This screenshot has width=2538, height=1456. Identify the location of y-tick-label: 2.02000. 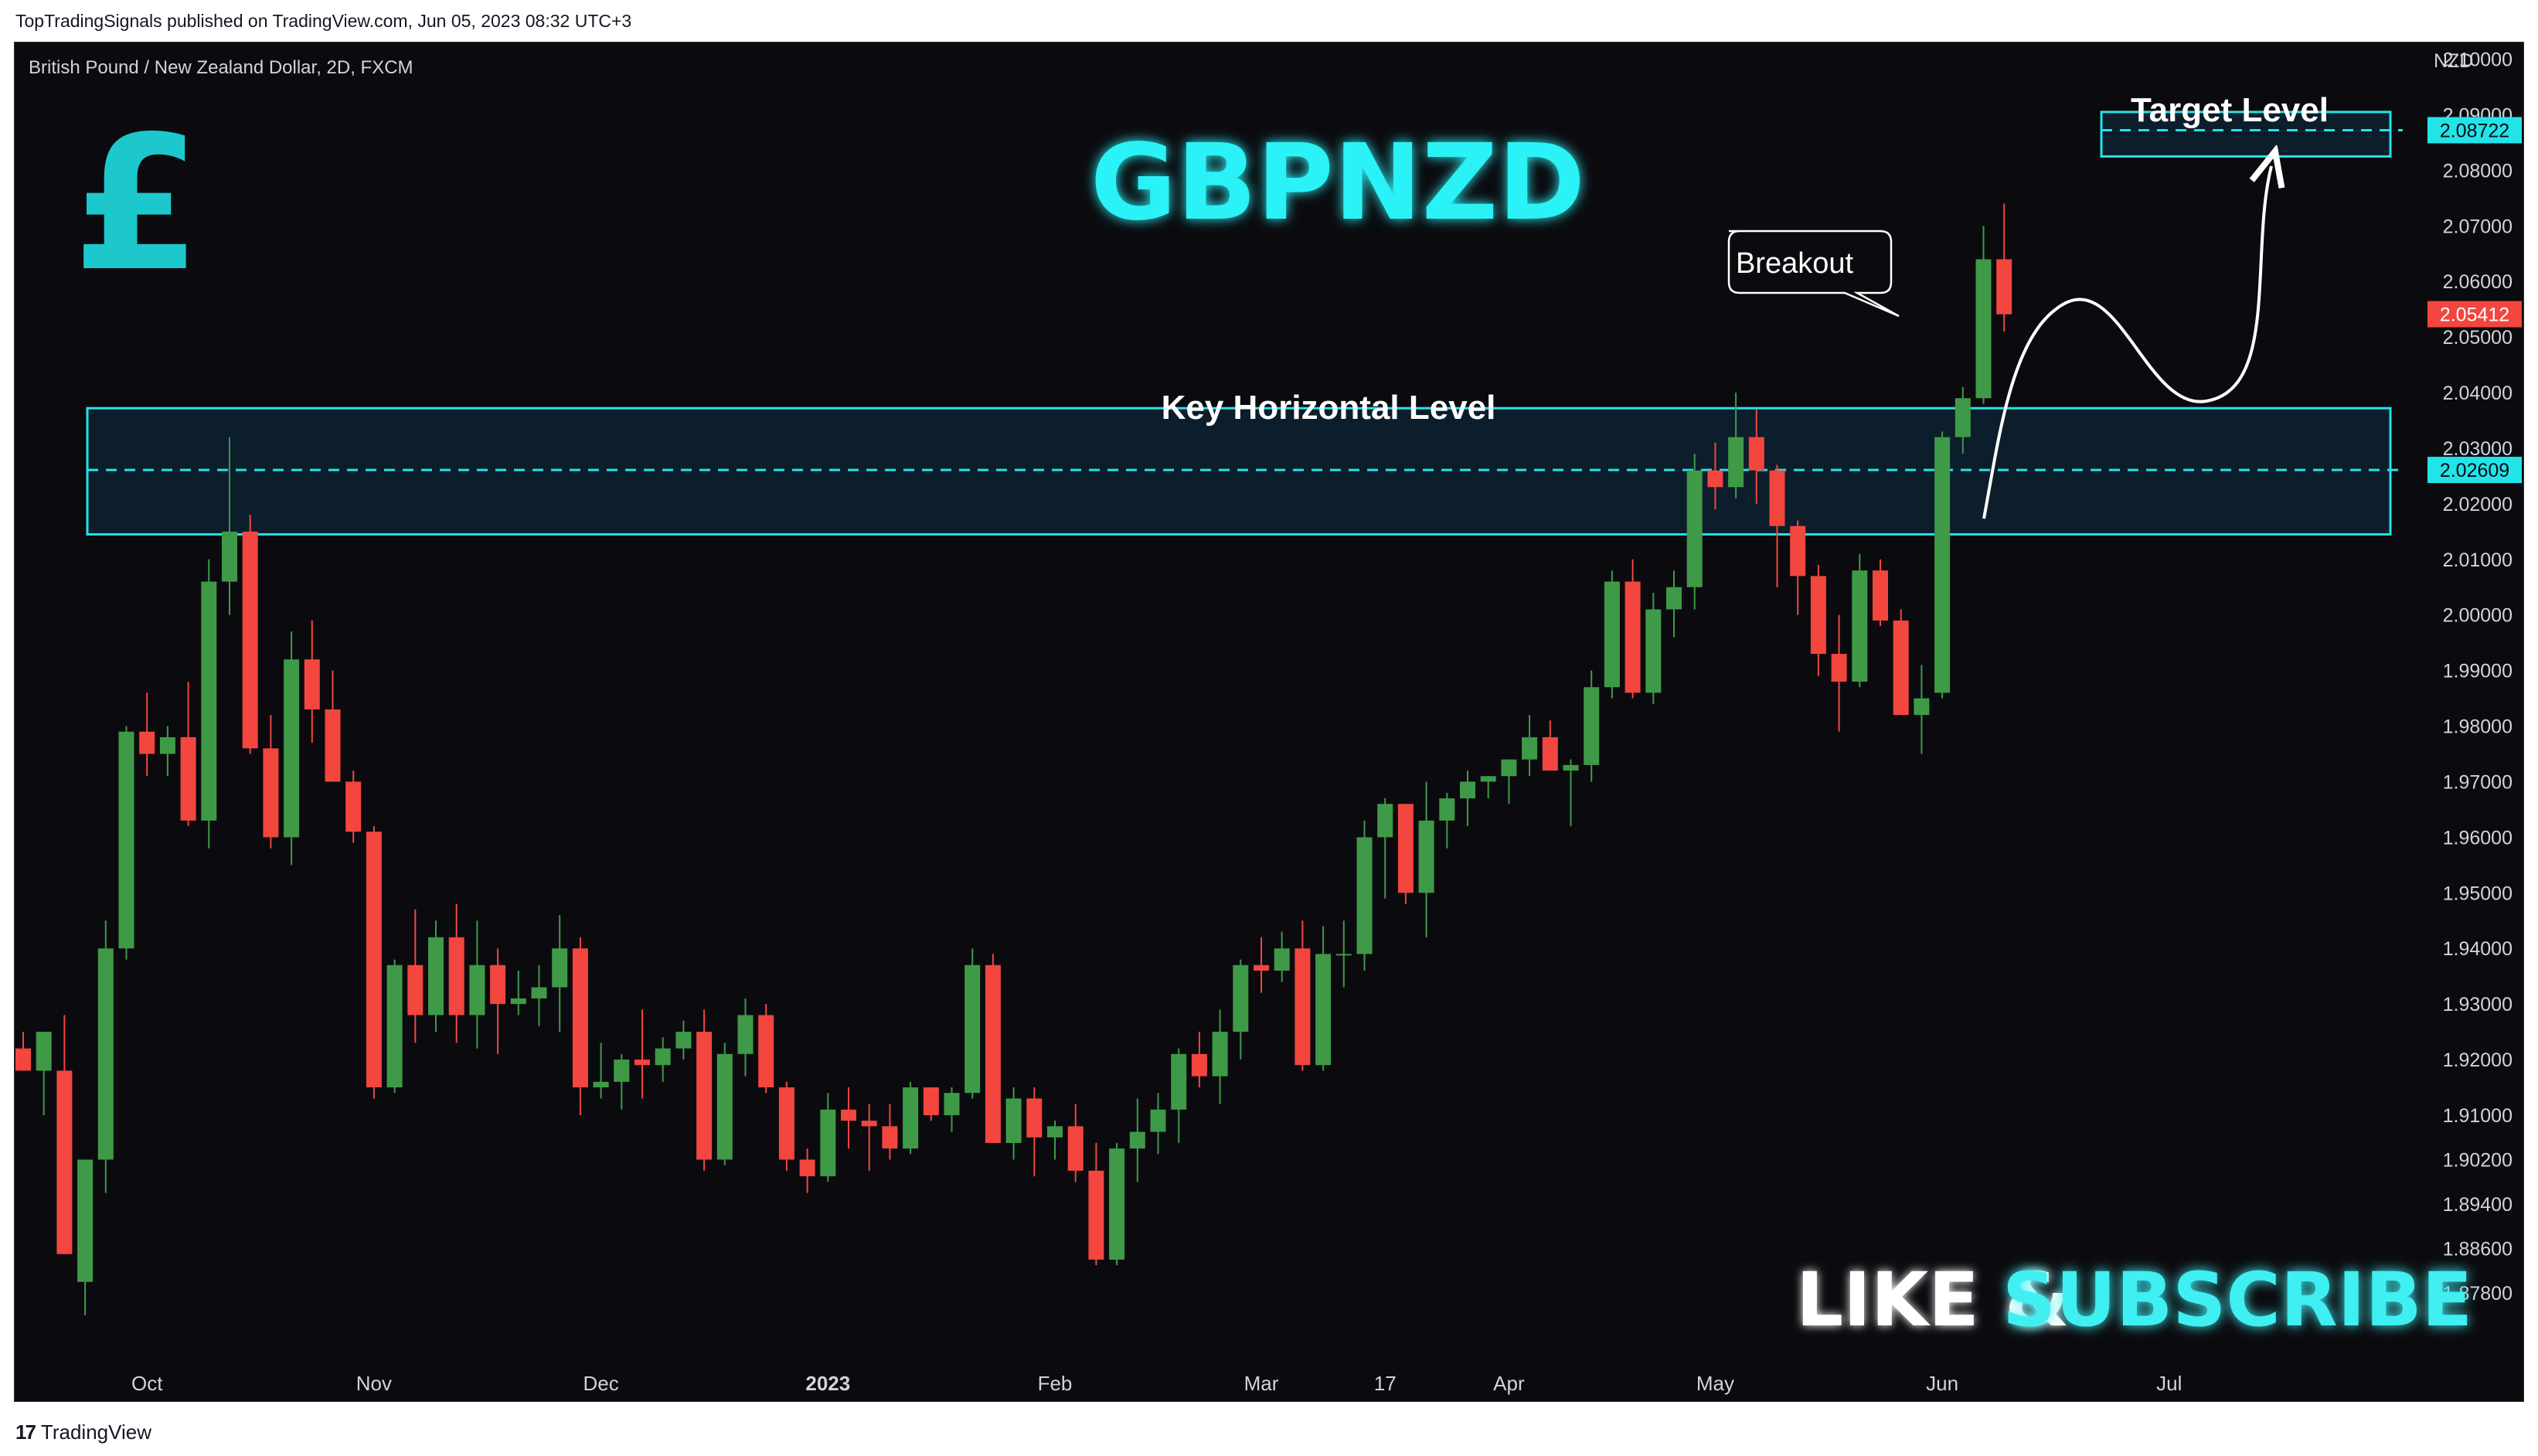
(2478, 505).